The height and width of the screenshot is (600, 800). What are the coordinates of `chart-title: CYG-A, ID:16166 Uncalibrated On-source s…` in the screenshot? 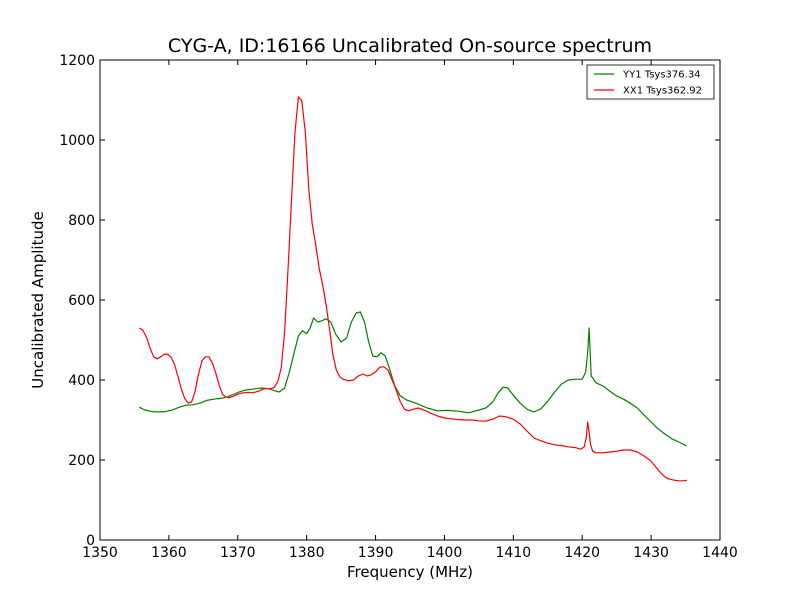 It's located at (410, 46).